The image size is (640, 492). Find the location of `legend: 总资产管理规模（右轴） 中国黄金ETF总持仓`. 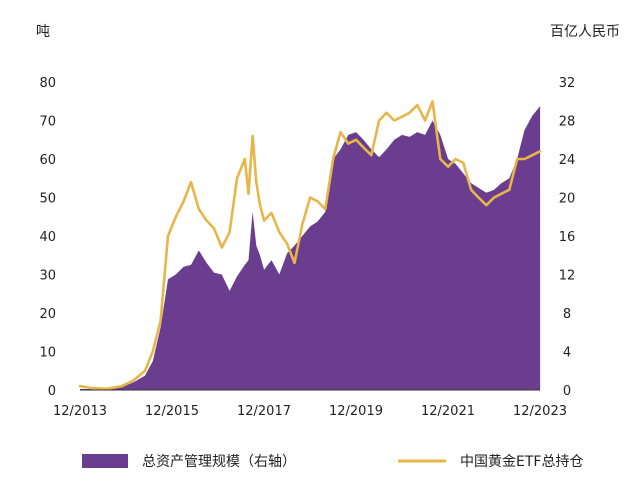

legend: 总资产管理规模（右轴） 中国黄金ETF总持仓 is located at coordinates (332, 461).